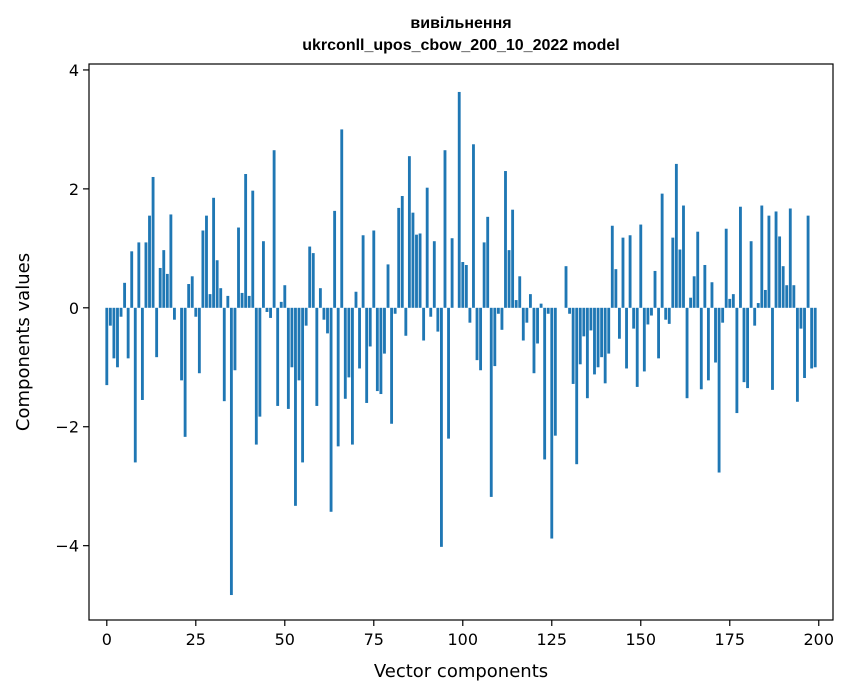 The width and height of the screenshot is (847, 696). Describe the element at coordinates (460, 45) in the screenshot. I see `chart-subtitle: ukrconll_upos_cbow_200_10_2022 model` at that location.